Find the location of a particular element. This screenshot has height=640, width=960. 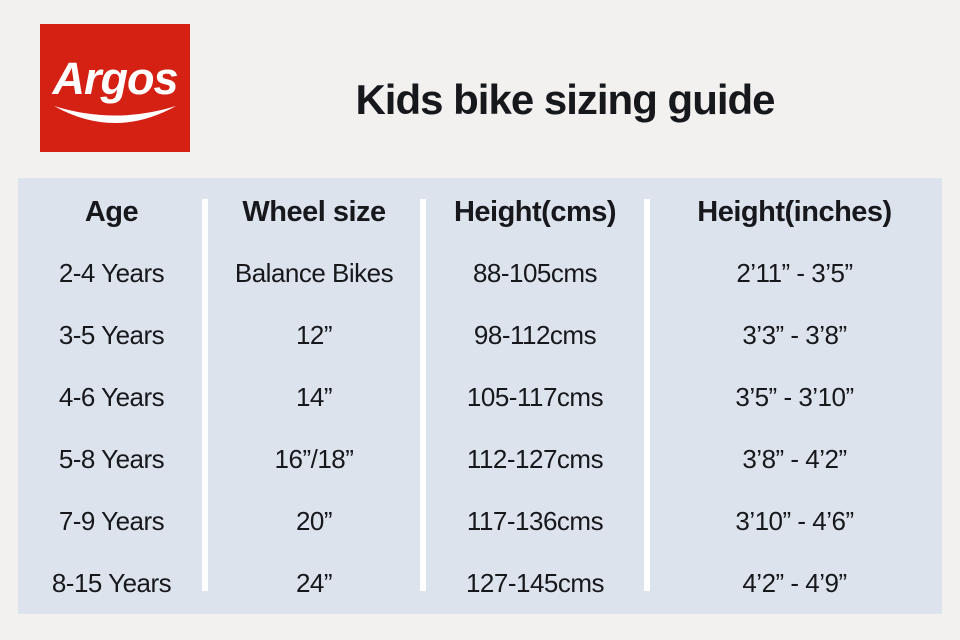

table-row: 3-5 Years 12” 98-112cms 3’3” - 3’8” is located at coordinates (480, 335).